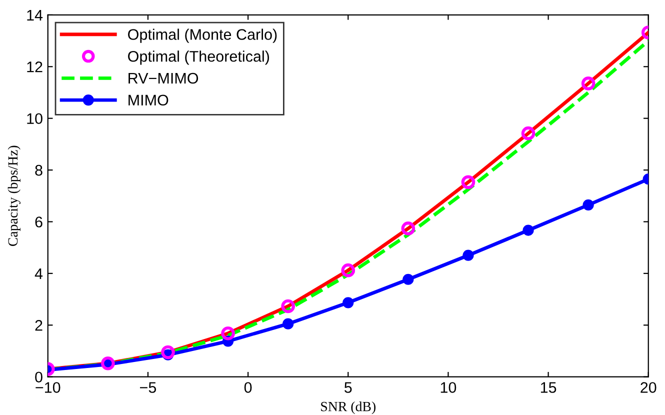  Describe the element at coordinates (148, 100) in the screenshot. I see `legend-label: MIMO` at that location.